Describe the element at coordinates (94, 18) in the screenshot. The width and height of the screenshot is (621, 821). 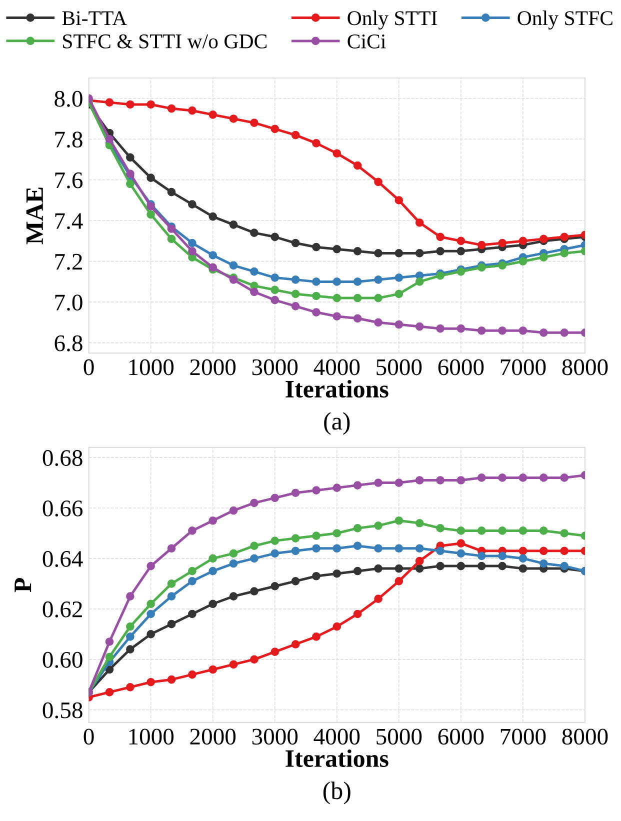
I see `legend-label: Bi-TTA` at that location.